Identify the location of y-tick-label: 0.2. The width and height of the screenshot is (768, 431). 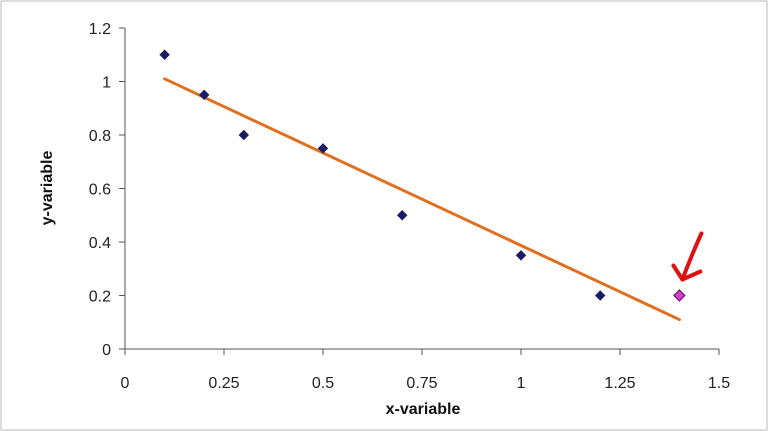
(100, 297).